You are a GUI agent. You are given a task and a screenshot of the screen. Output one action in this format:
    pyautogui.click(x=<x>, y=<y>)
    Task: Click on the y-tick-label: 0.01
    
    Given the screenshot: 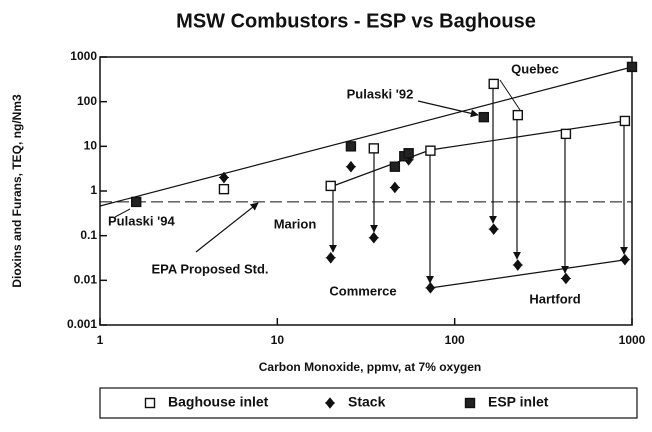 What is the action you would take?
    pyautogui.click(x=86, y=280)
    